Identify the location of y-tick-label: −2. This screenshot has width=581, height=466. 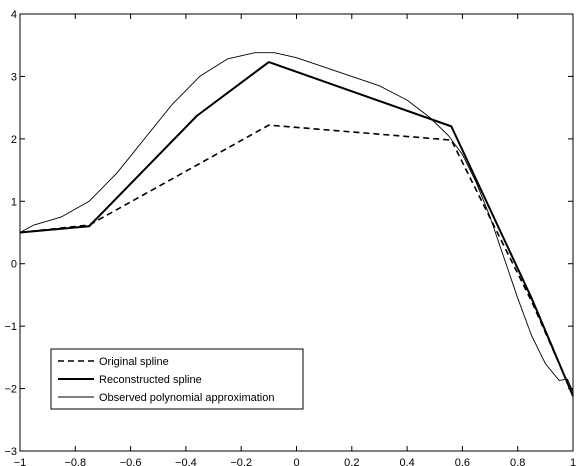
(10, 390).